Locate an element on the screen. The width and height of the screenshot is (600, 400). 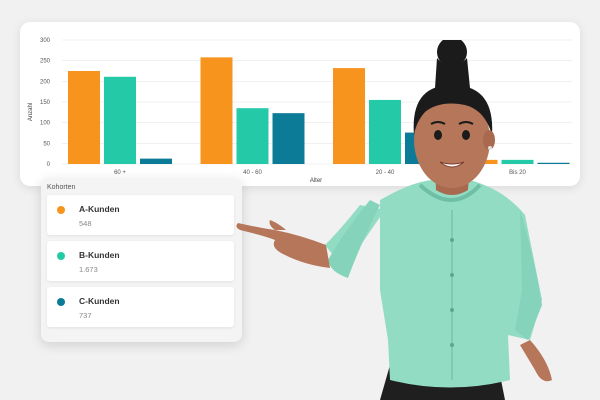
kohorte-item-b: B-Kunden 1.673 is located at coordinates (140, 261).